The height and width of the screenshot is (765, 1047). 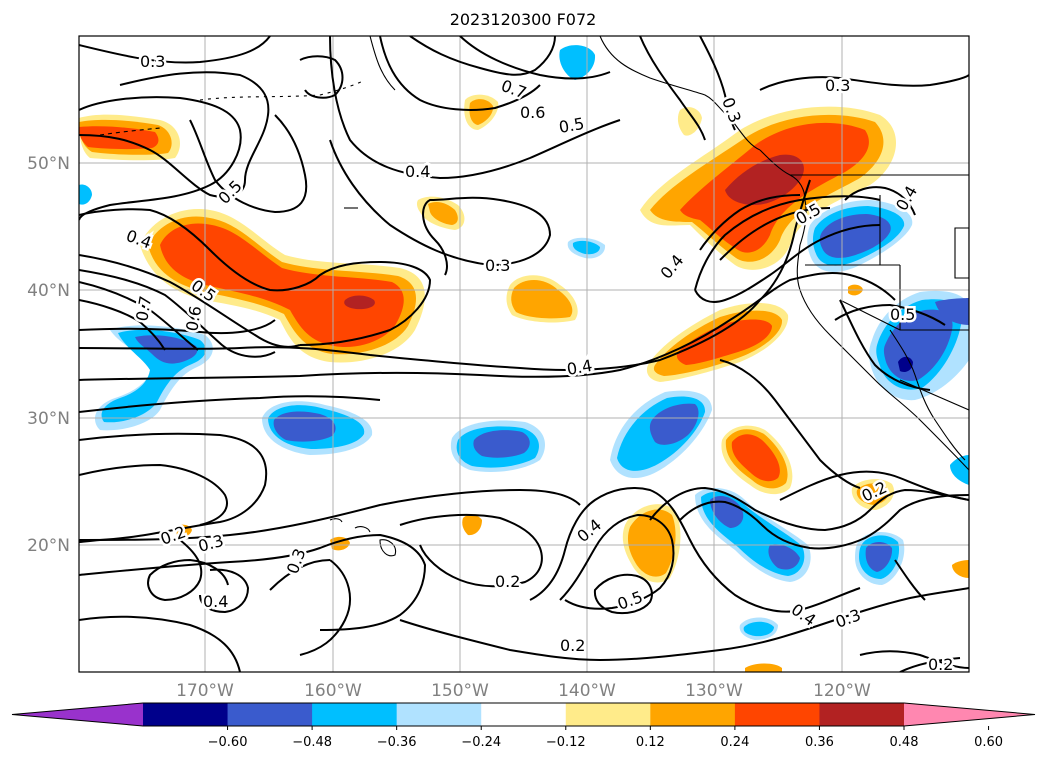 I want to click on colorbar-tick-label: 0.48, so click(x=904, y=742).